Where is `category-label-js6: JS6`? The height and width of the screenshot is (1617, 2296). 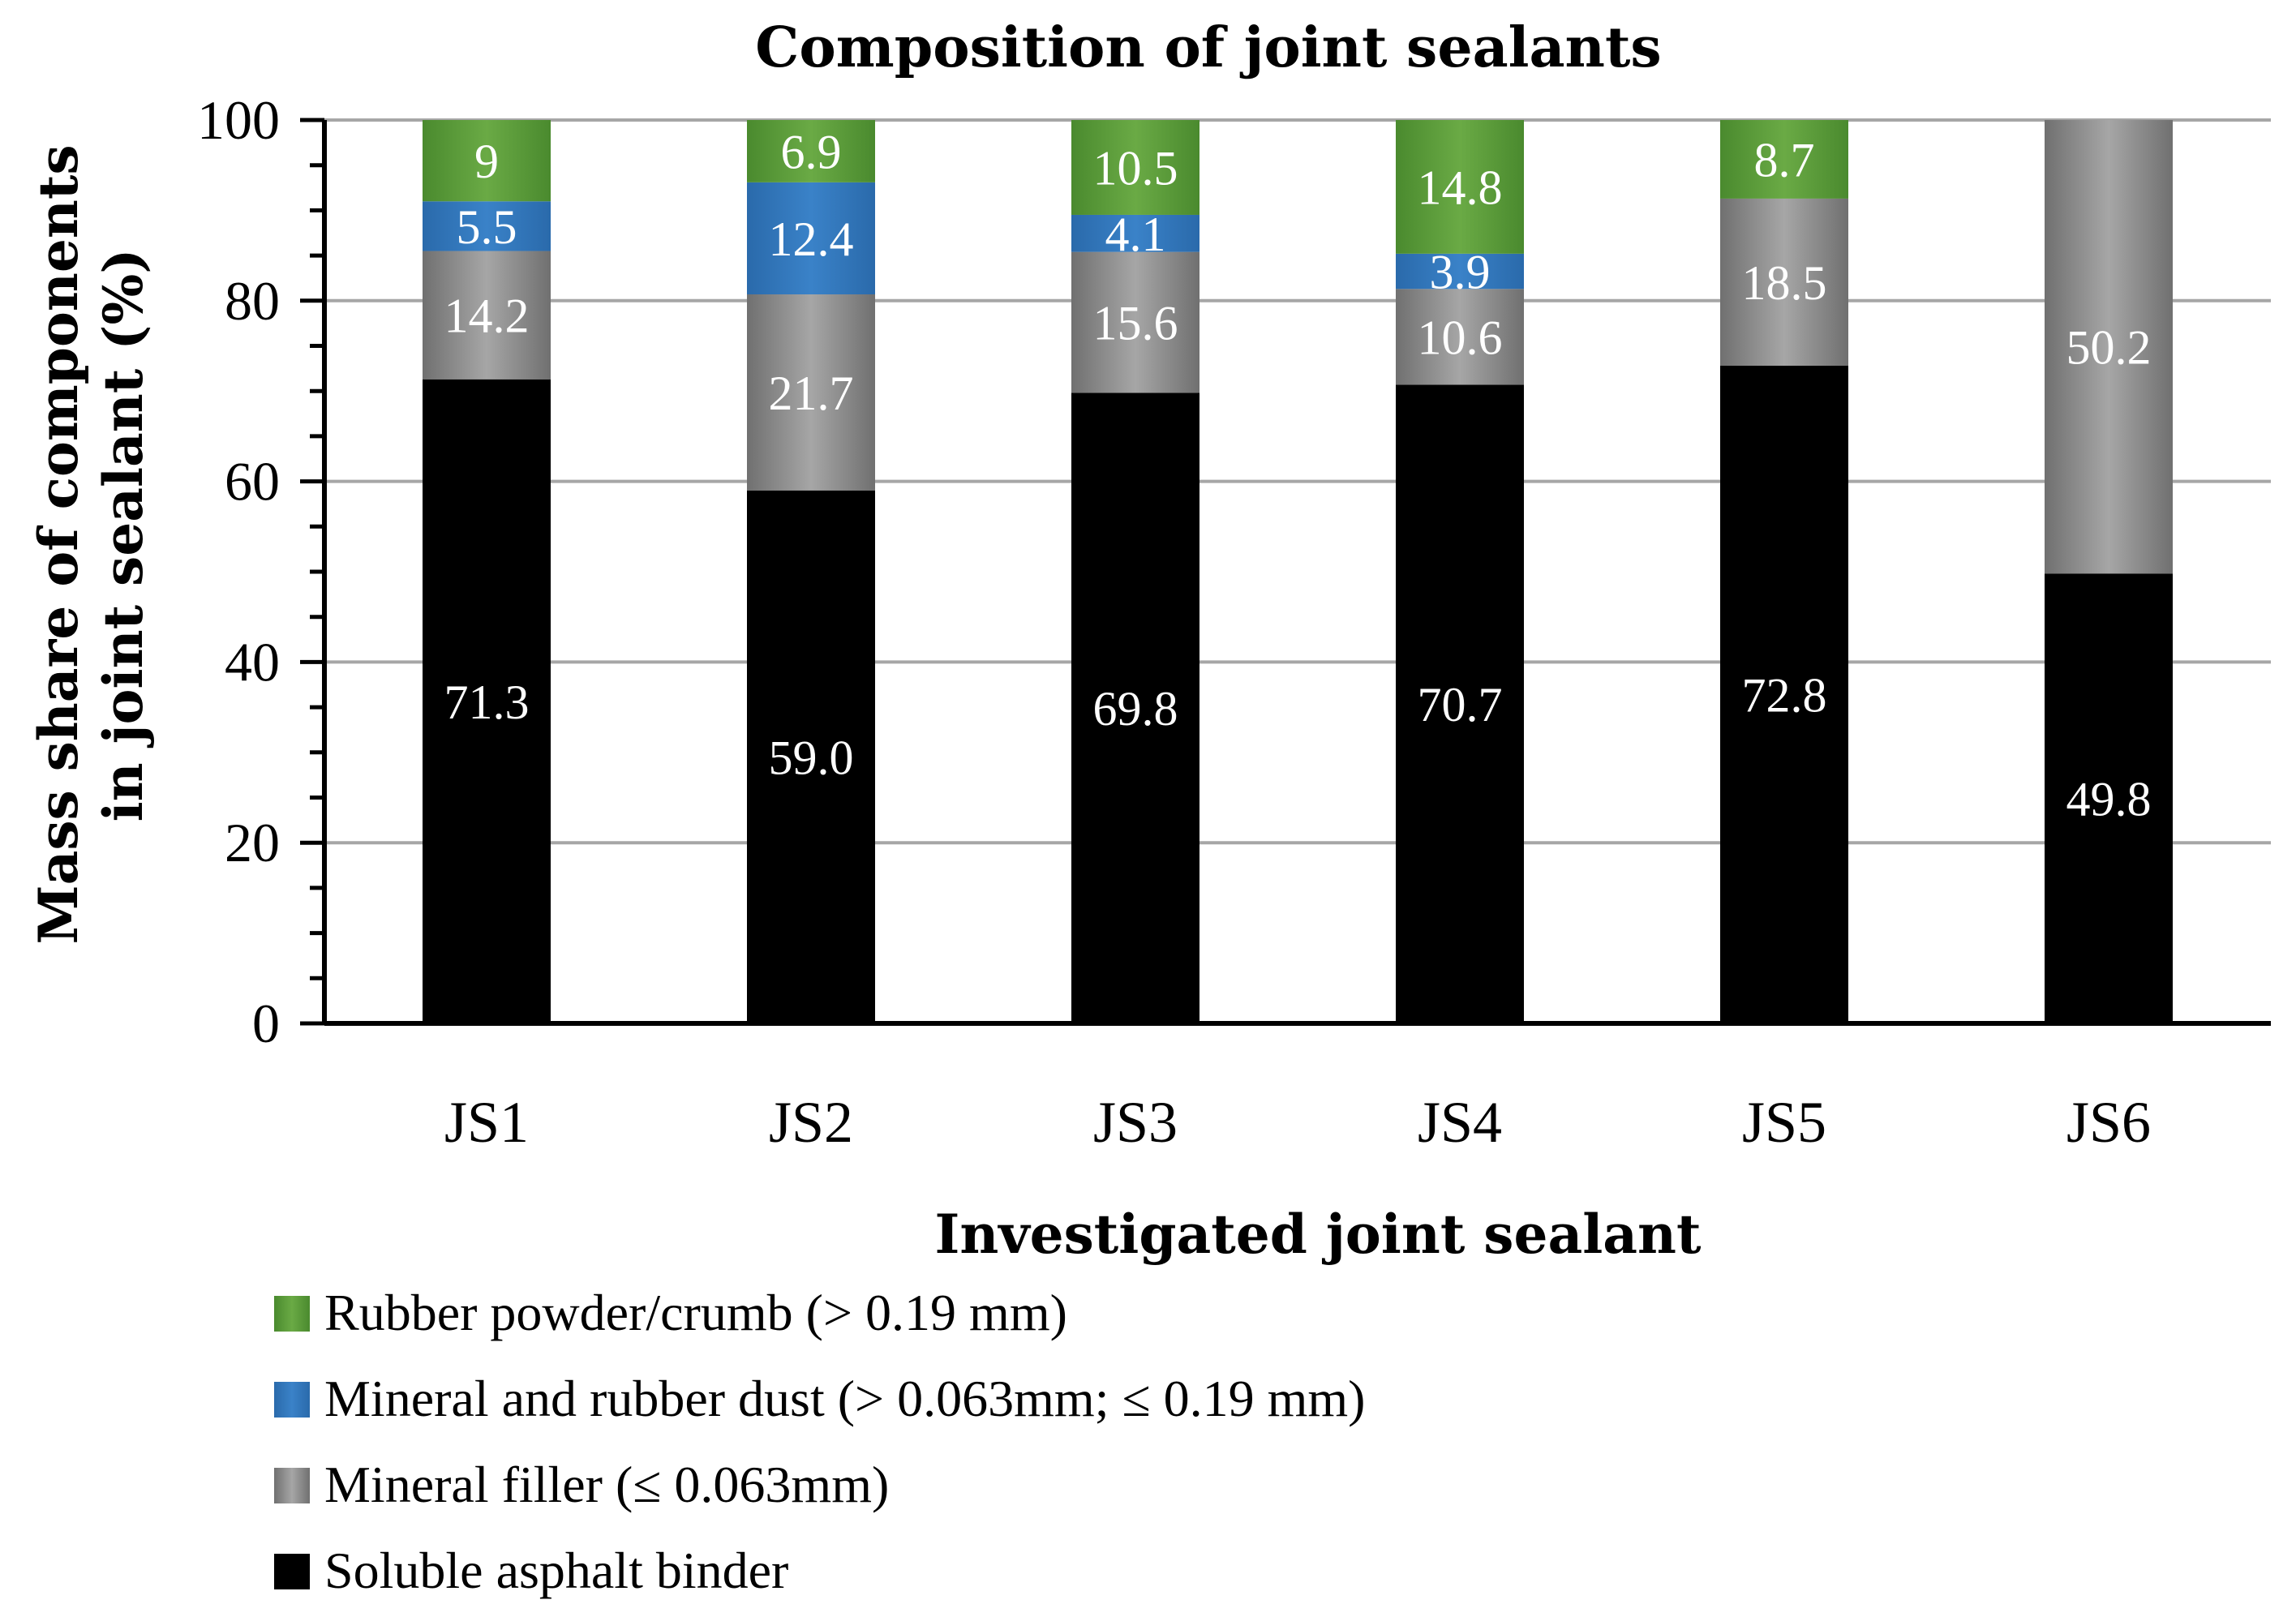
category-label-js6: JS6 is located at coordinates (2108, 1122).